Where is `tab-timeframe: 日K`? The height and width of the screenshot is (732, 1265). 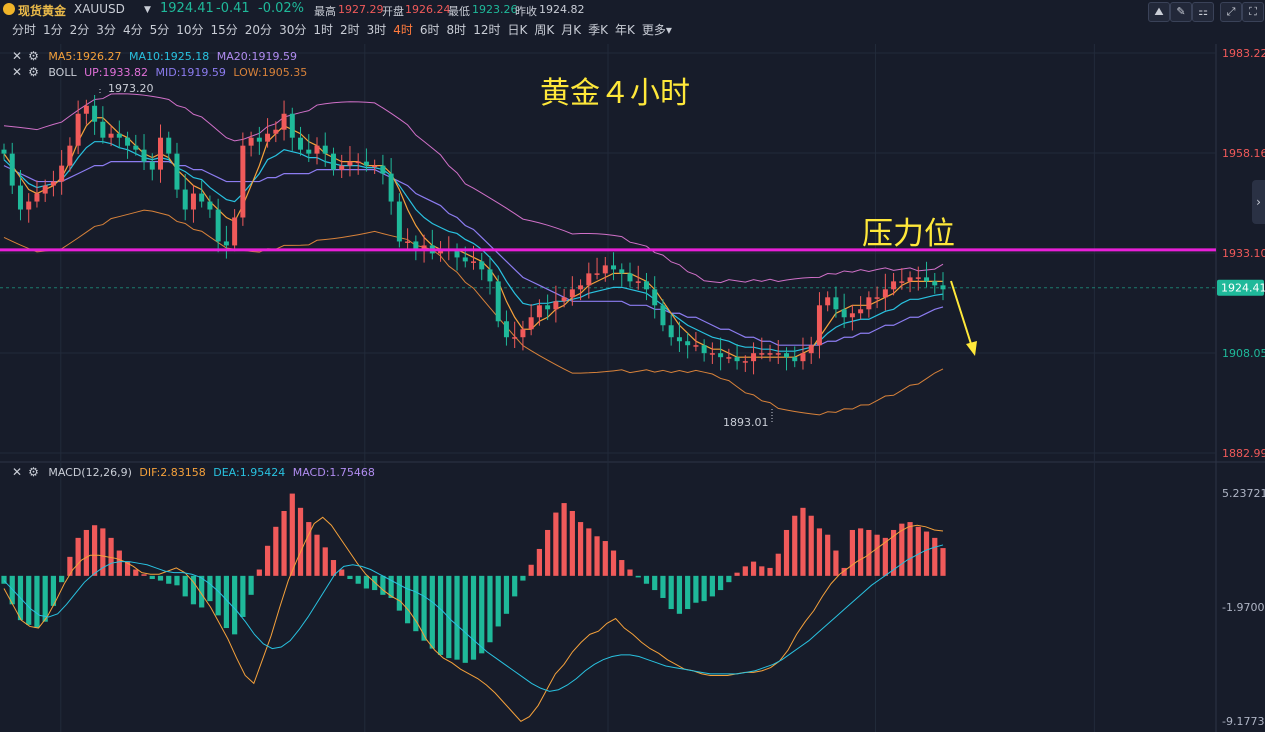
tab-timeframe: 日K is located at coordinates (517, 30).